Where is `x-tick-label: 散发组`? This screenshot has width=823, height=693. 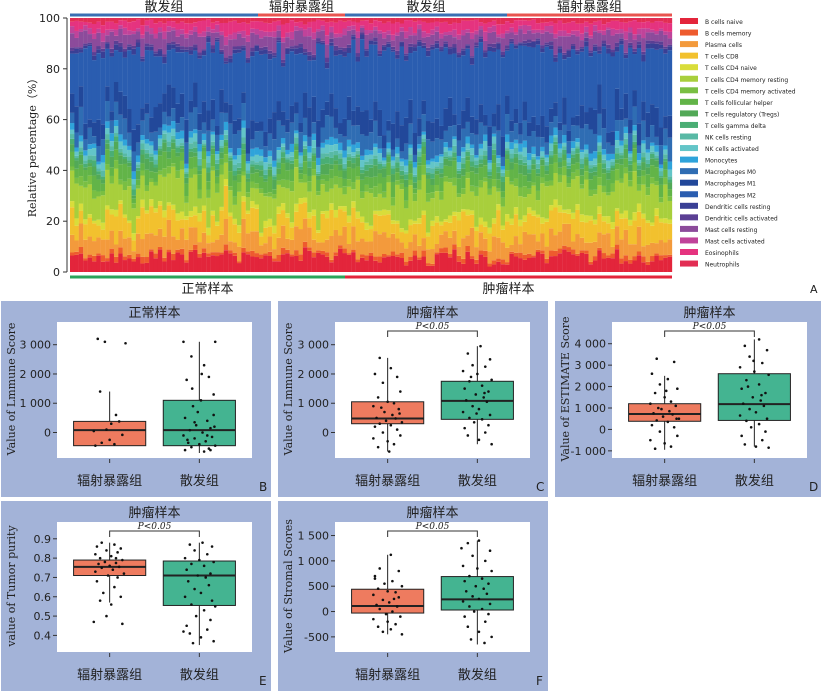 x-tick-label: 散发组 is located at coordinates (754, 481).